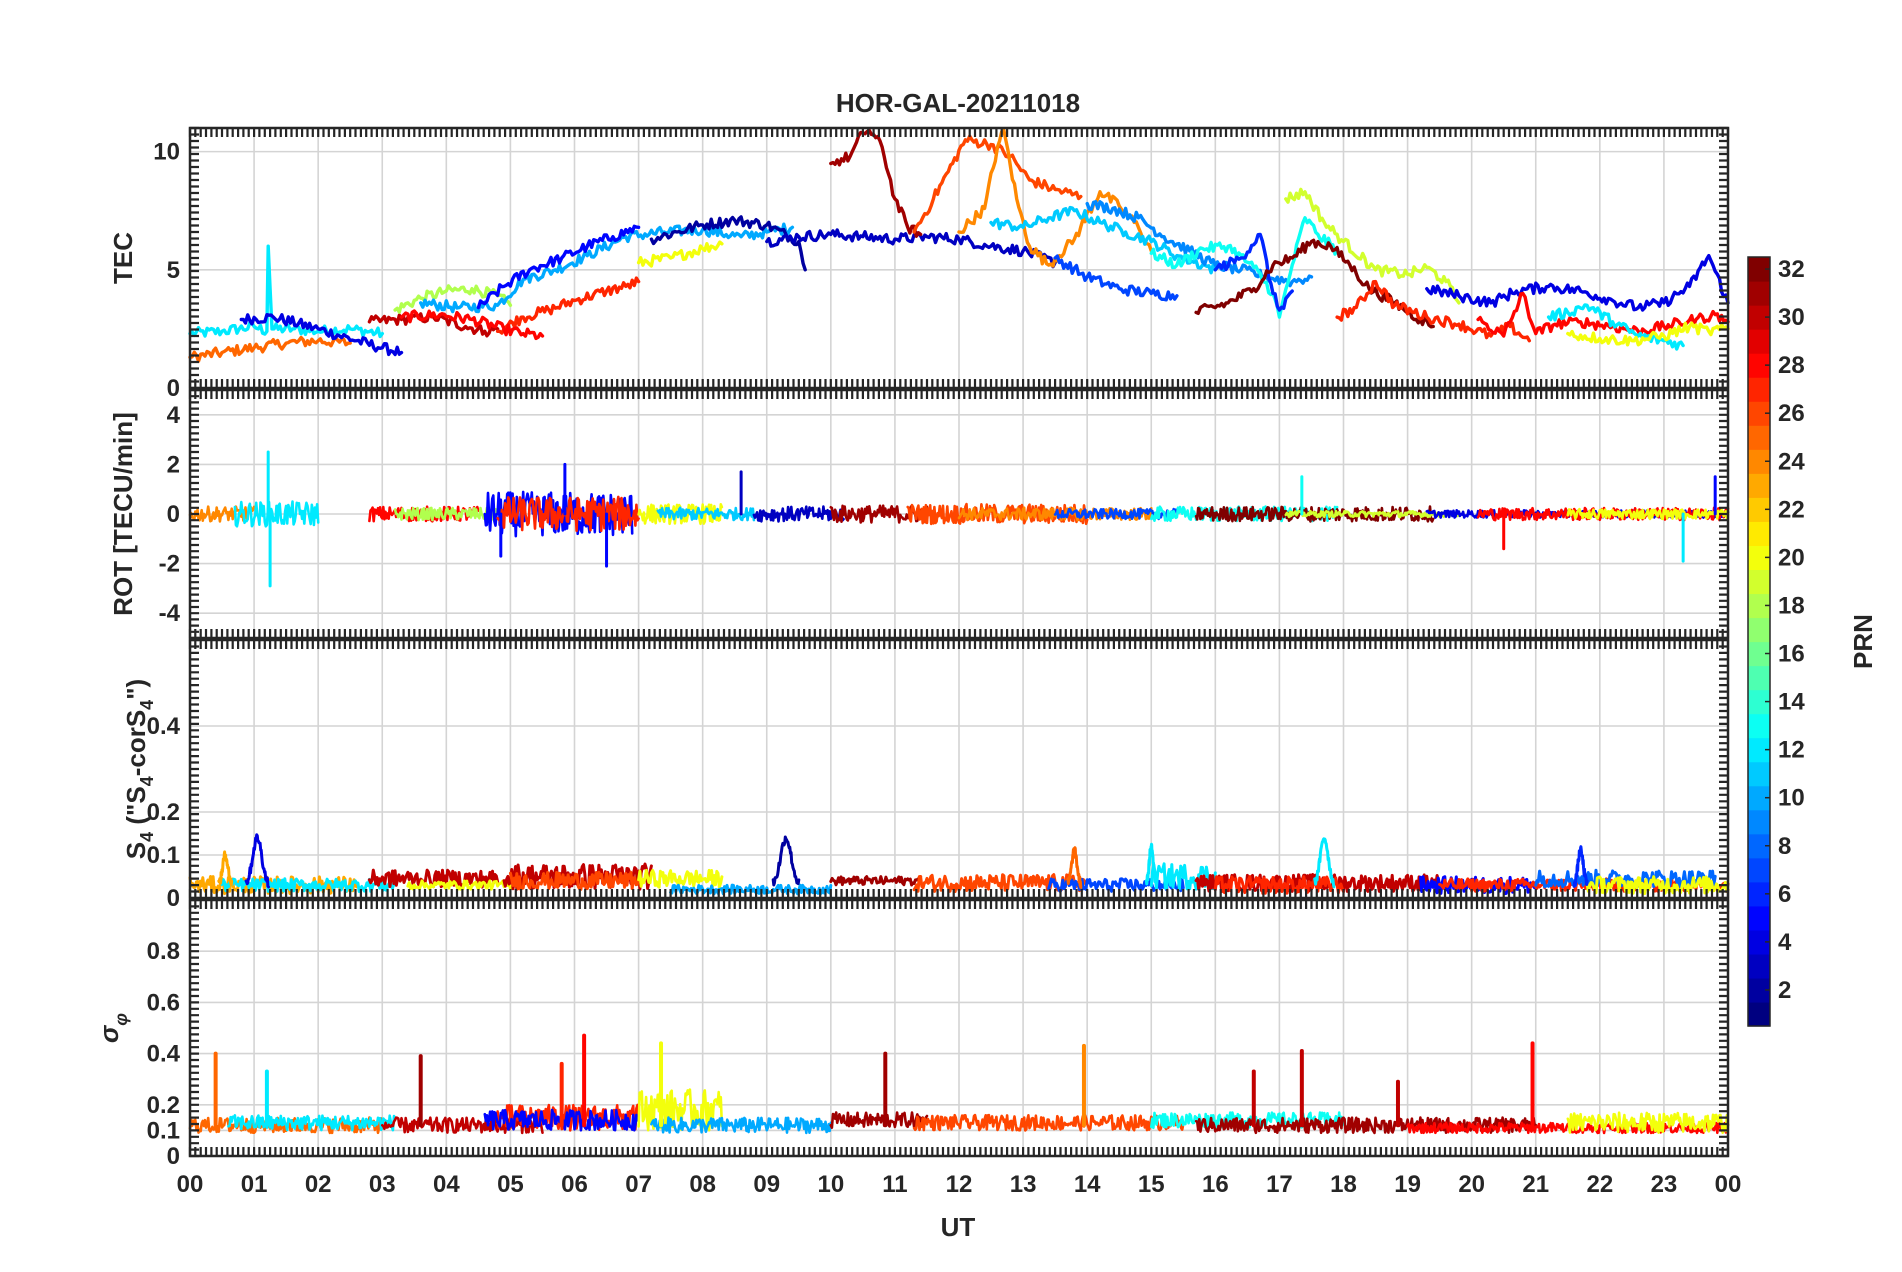  I want to click on y-tick-label: 0.6, so click(163, 1002).